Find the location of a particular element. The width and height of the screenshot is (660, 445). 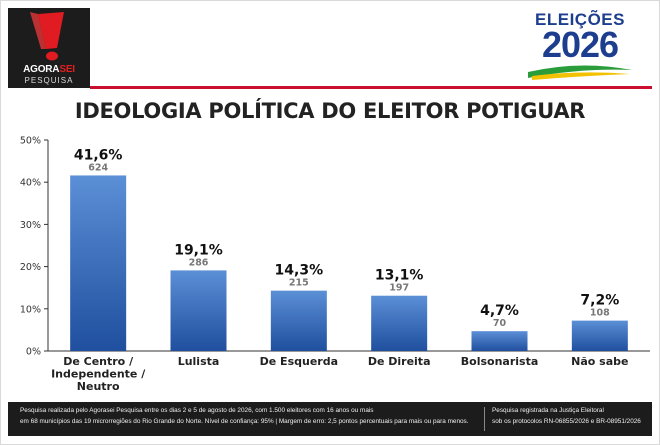

bar-value-label: 41,6% is located at coordinates (98, 155).